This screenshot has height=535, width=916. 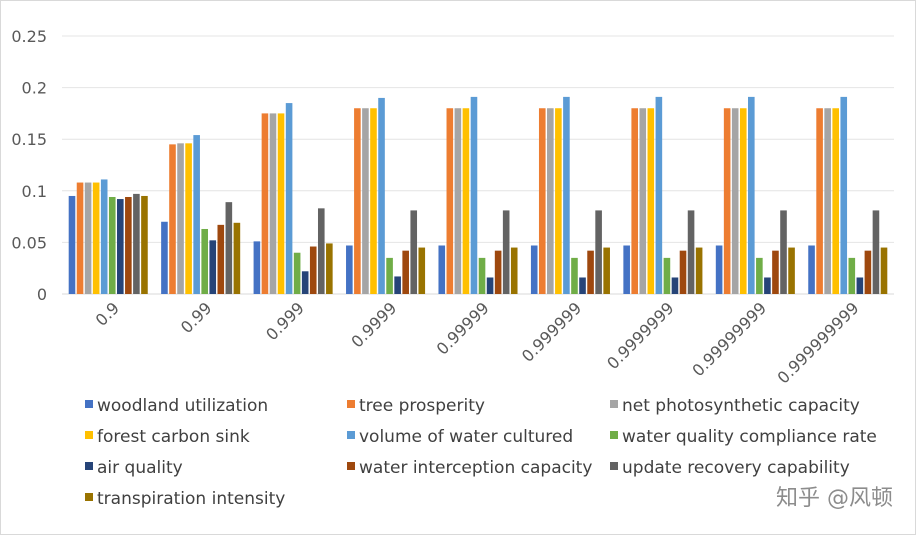 What do you see at coordinates (767, 285) in the screenshot?
I see `bar-air-quality-0.99999999` at bounding box center [767, 285].